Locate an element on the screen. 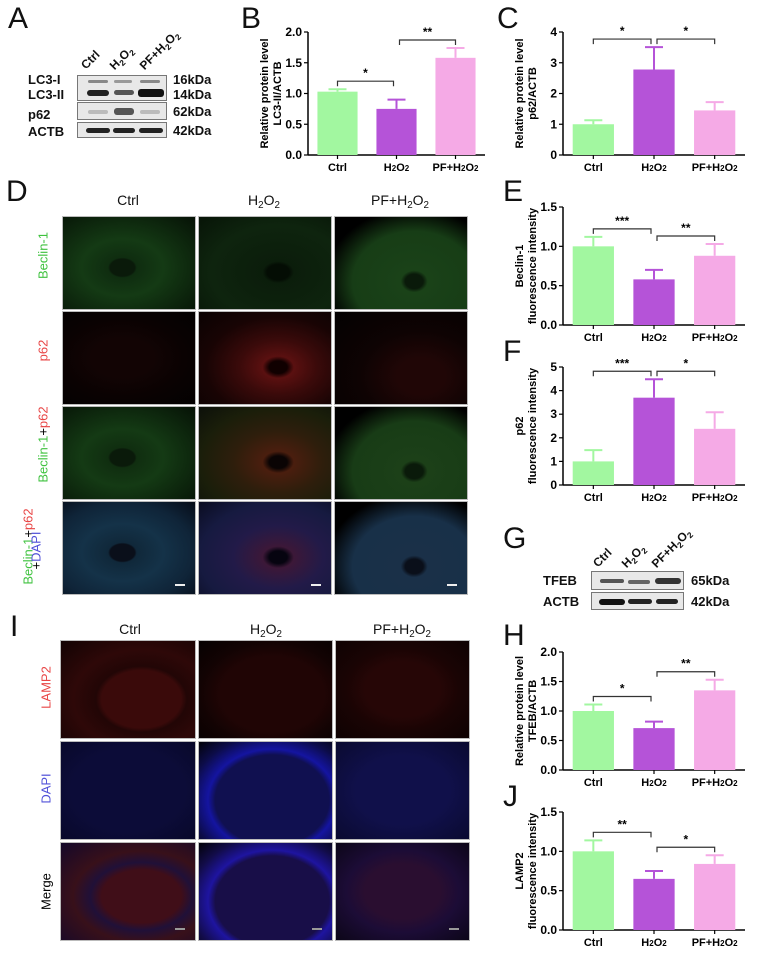 This screenshot has height=956, width=758. micrograph-lamp2-h2o2 is located at coordinates (265, 689).